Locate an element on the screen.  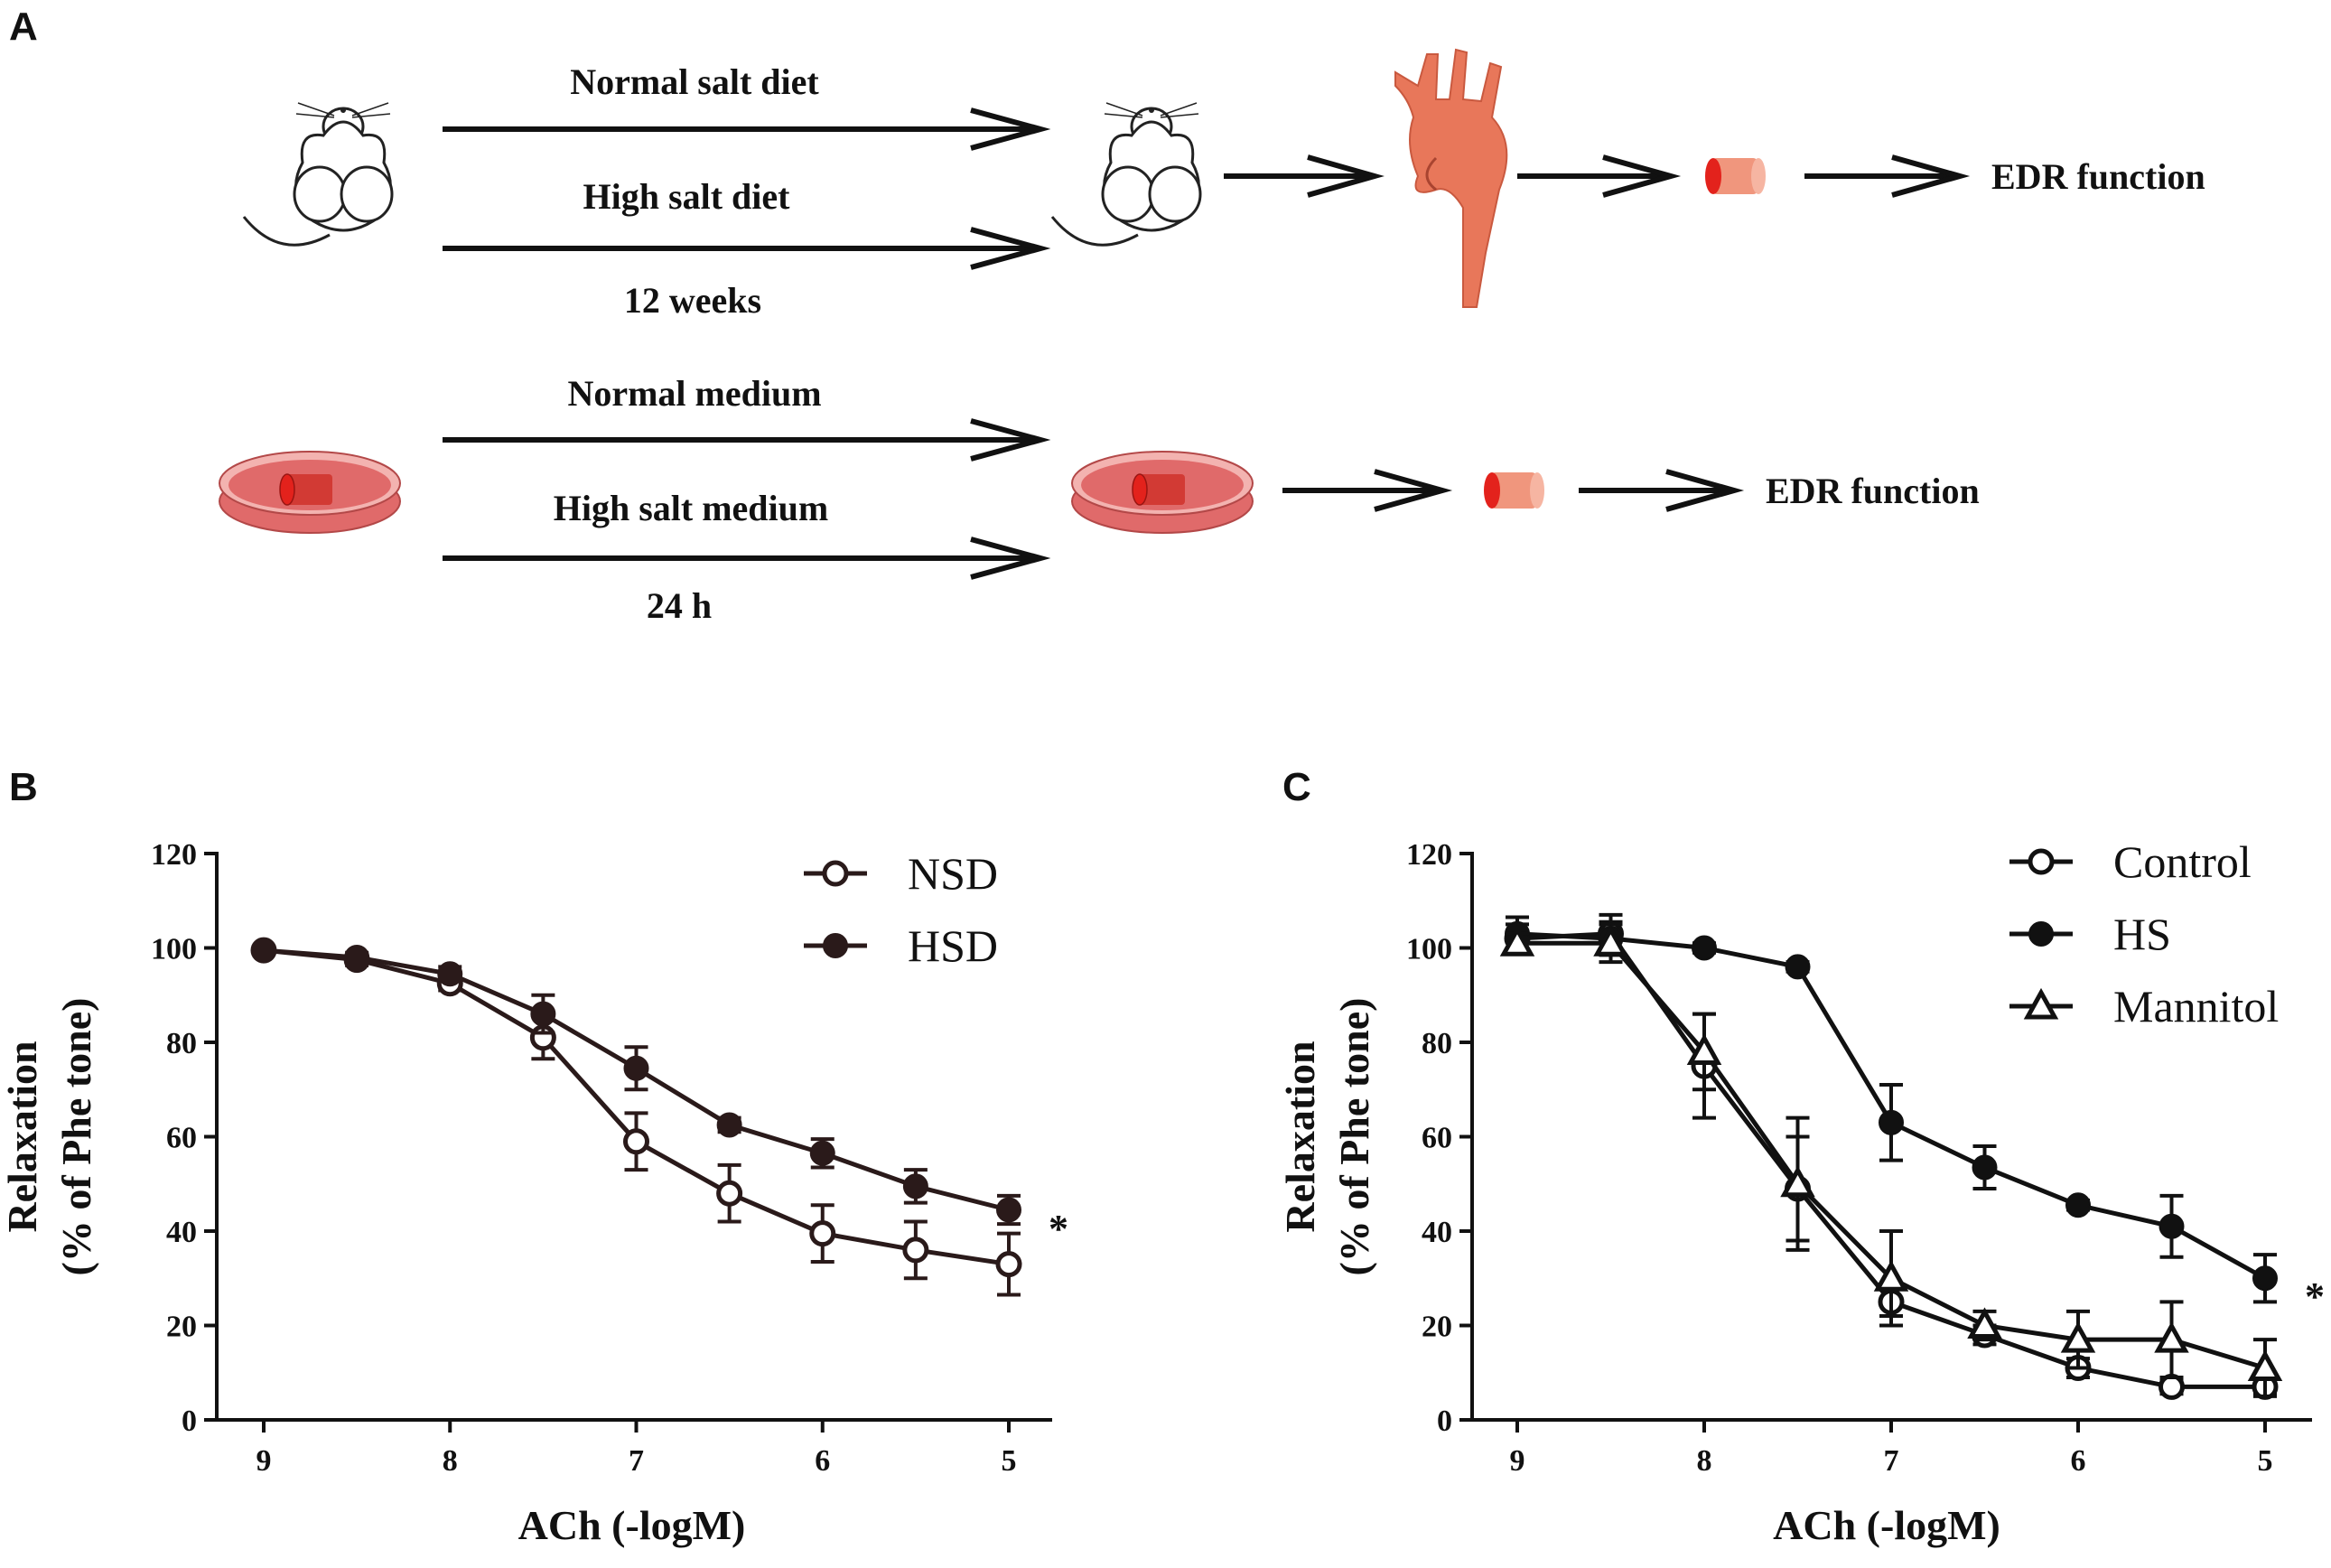
legend-label: Mannitol is located at coordinates (2196, 1006).